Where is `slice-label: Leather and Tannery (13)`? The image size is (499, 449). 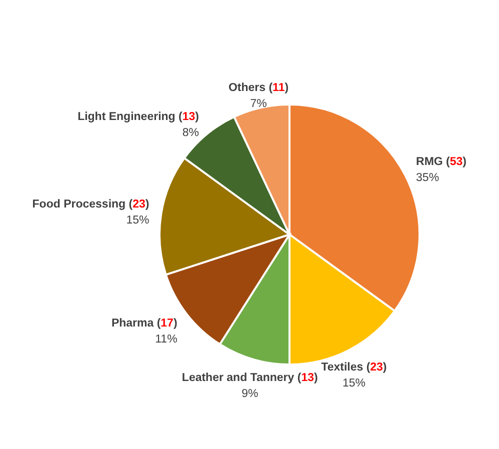
slice-label: Leather and Tannery (13) is located at coordinates (250, 378).